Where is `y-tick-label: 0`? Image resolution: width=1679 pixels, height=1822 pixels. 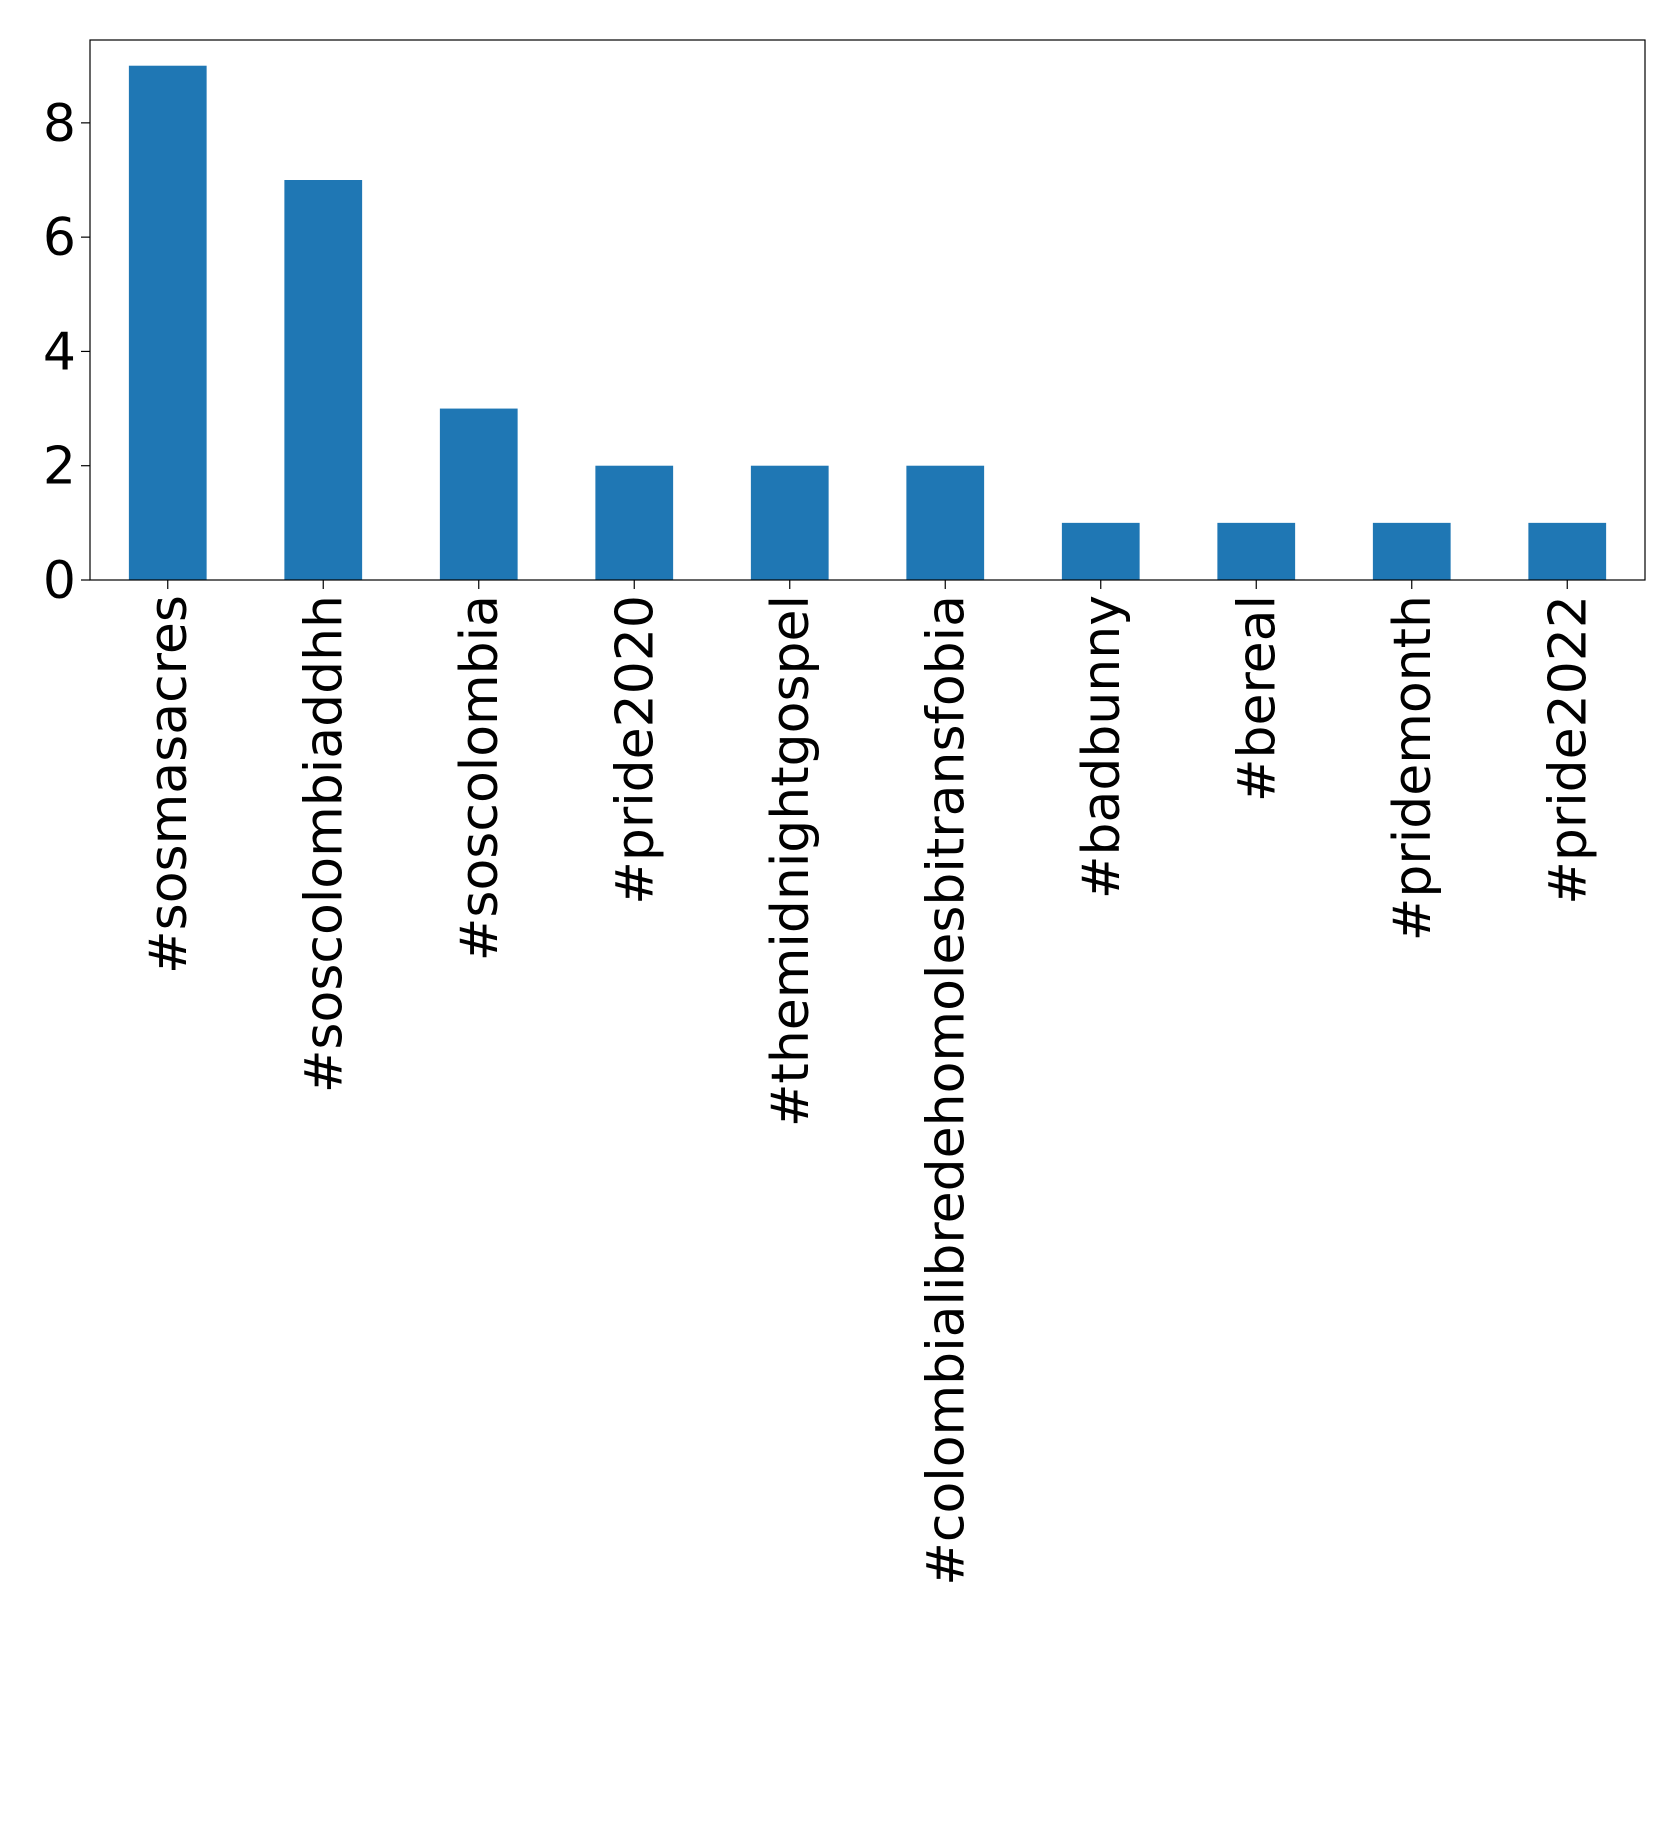
y-tick-label: 0 is located at coordinates (59, 581).